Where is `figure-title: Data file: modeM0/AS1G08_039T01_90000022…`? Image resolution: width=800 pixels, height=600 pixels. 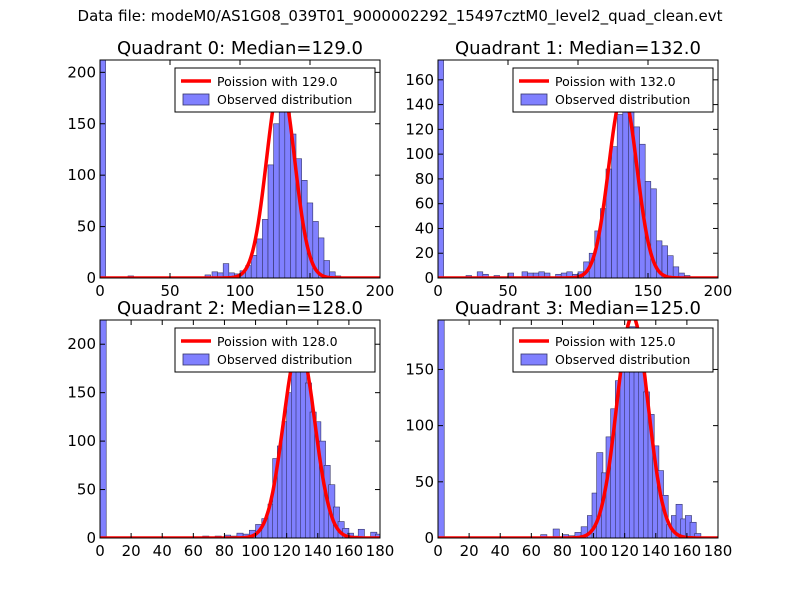
figure-title: Data file: modeM0/AS1G08_039T01_90000022… is located at coordinates (400, 16).